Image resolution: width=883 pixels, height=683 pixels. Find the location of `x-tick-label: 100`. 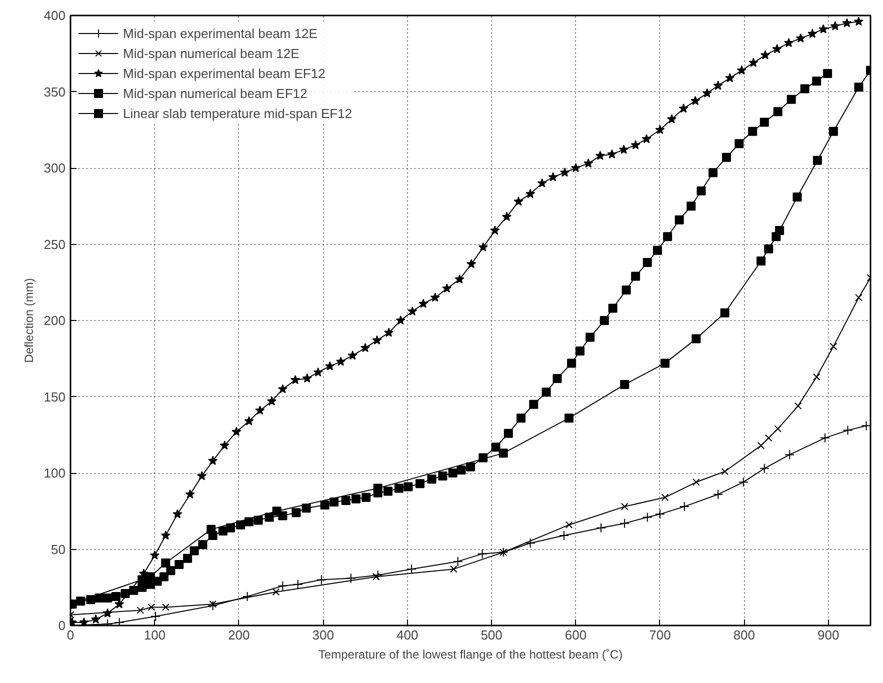

x-tick-label: 100 is located at coordinates (155, 635).